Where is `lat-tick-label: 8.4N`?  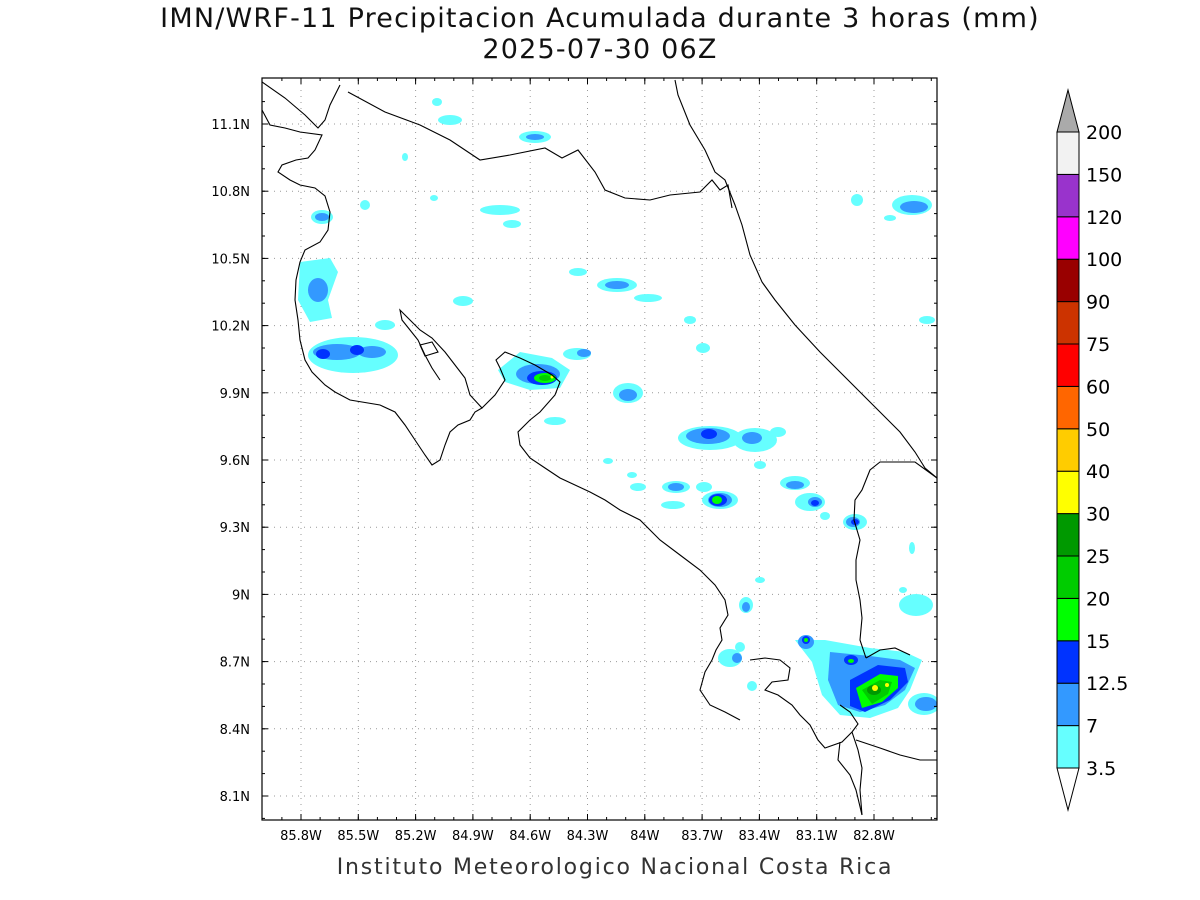
lat-tick-label: 8.4N is located at coordinates (235, 730).